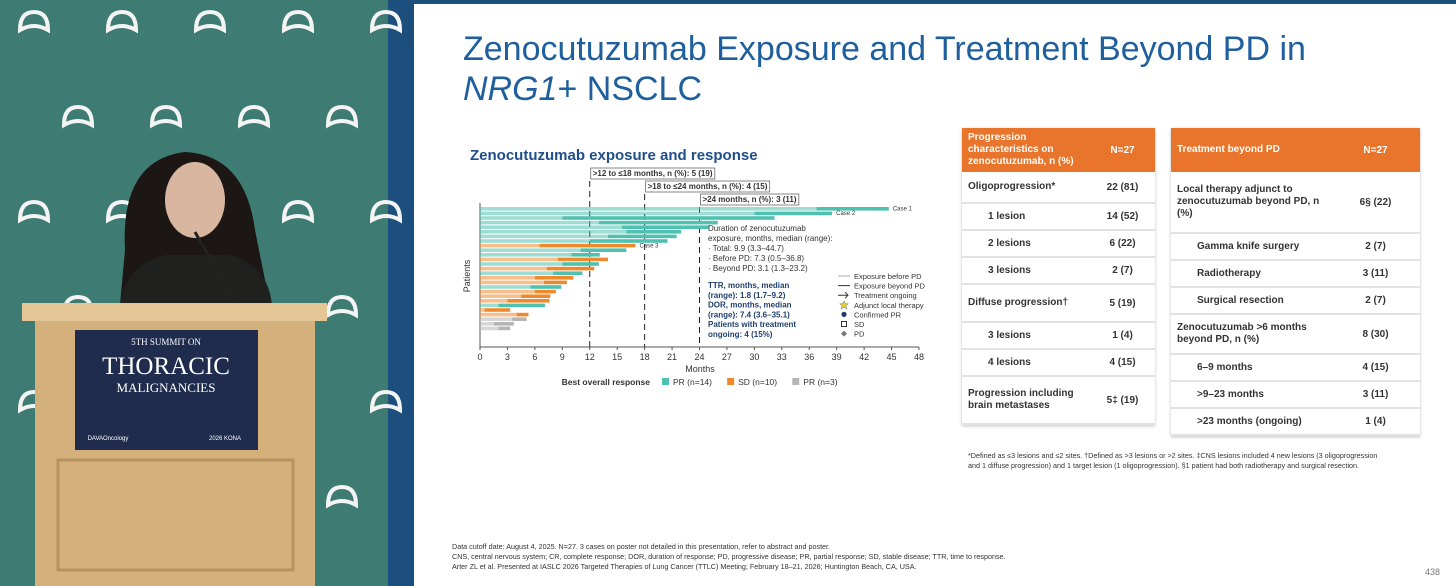 This screenshot has height=586, width=1456. What do you see at coordinates (1375, 334) in the screenshot?
I see `row-value: 8 (30)` at bounding box center [1375, 334].